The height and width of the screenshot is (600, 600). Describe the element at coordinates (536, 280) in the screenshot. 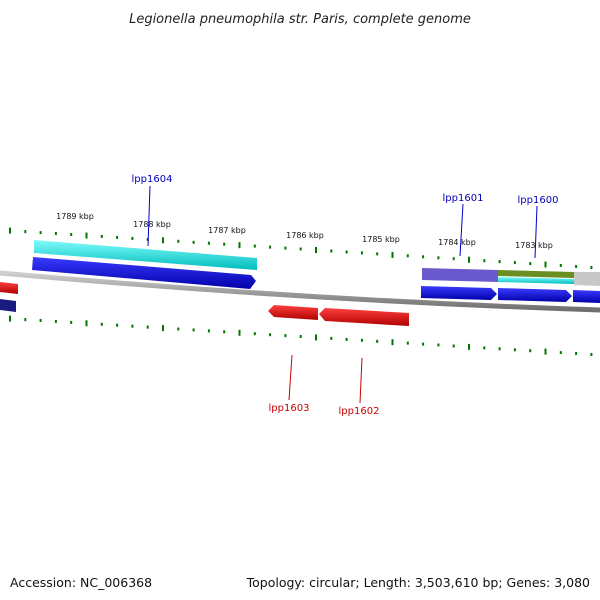

I see `cyan-feature-right` at that location.